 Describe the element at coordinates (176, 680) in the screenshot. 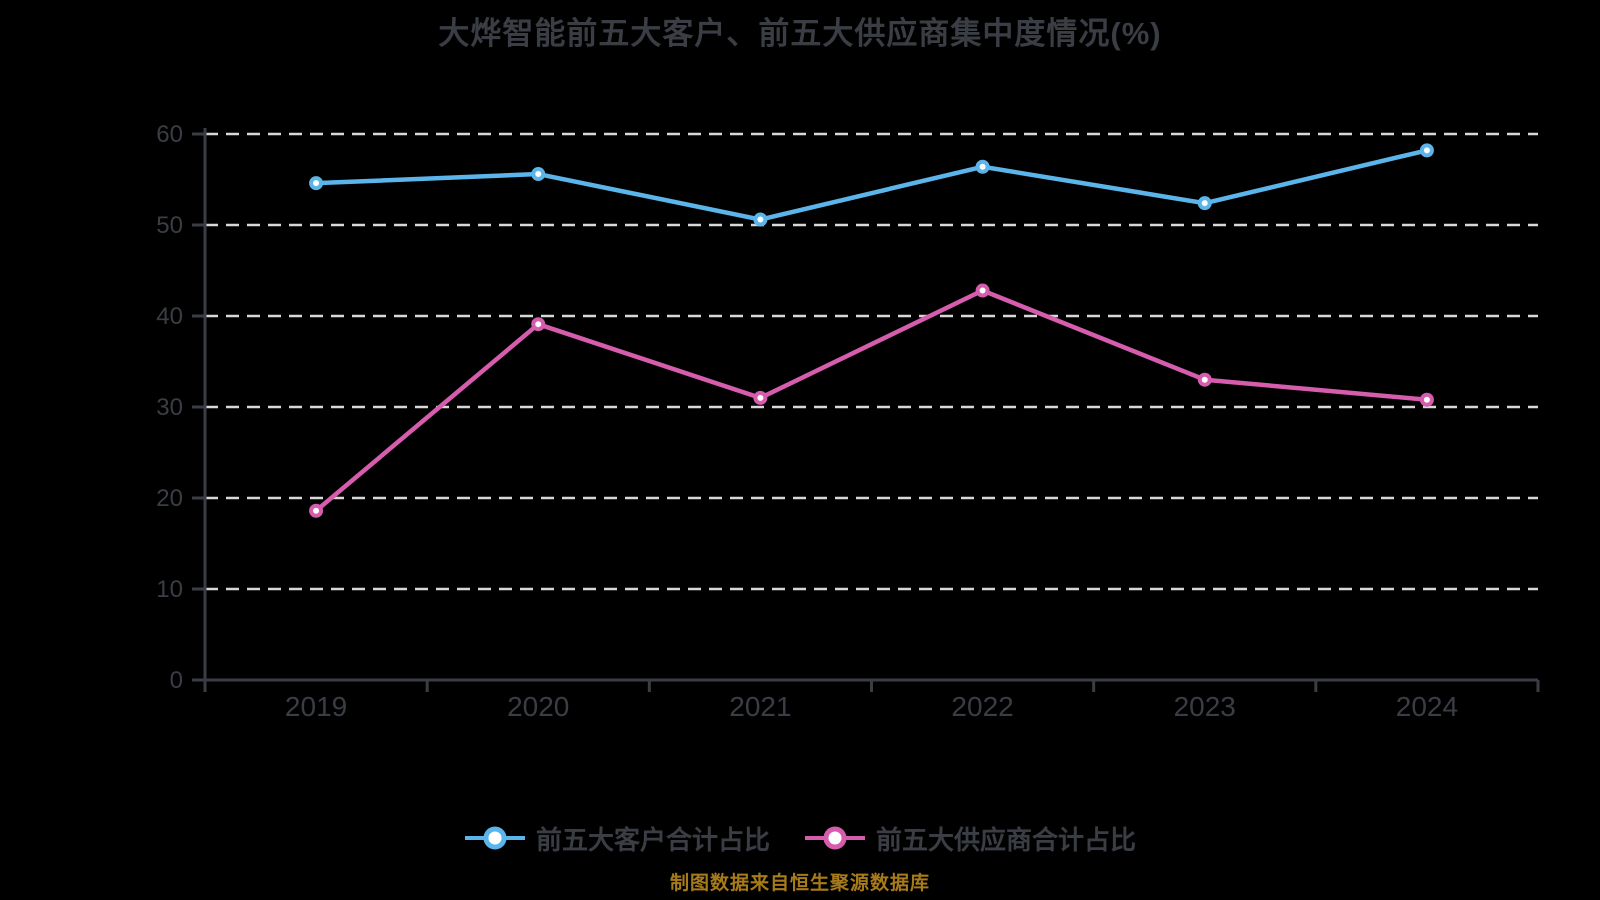

I see `y-axis-label: 0` at that location.